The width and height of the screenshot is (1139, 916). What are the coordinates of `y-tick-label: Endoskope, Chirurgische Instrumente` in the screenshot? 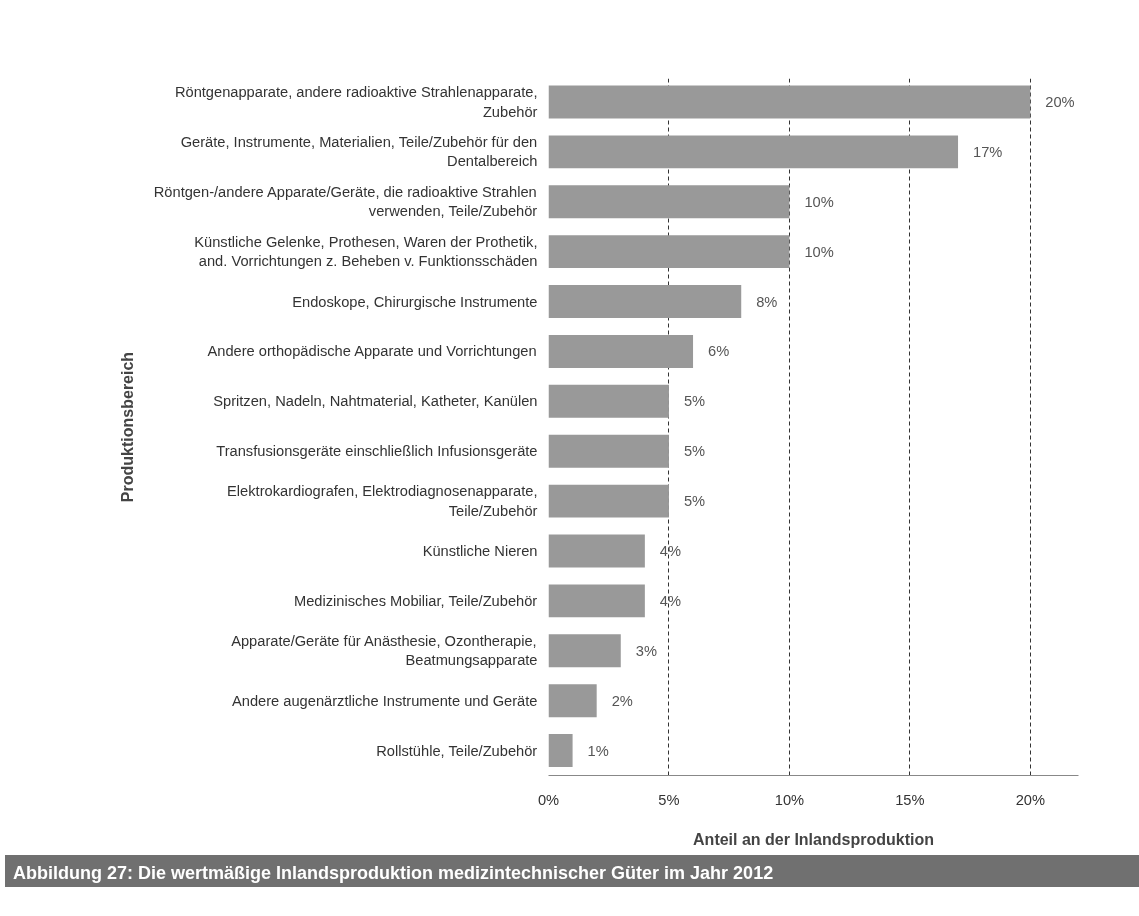 It's located at (415, 301).